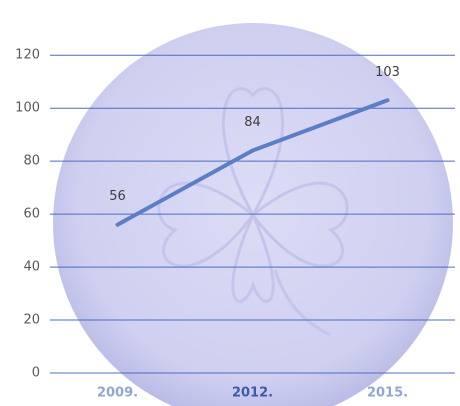 The width and height of the screenshot is (460, 406). What do you see at coordinates (36, 373) in the screenshot?
I see `y-tick-label: 0` at bounding box center [36, 373].